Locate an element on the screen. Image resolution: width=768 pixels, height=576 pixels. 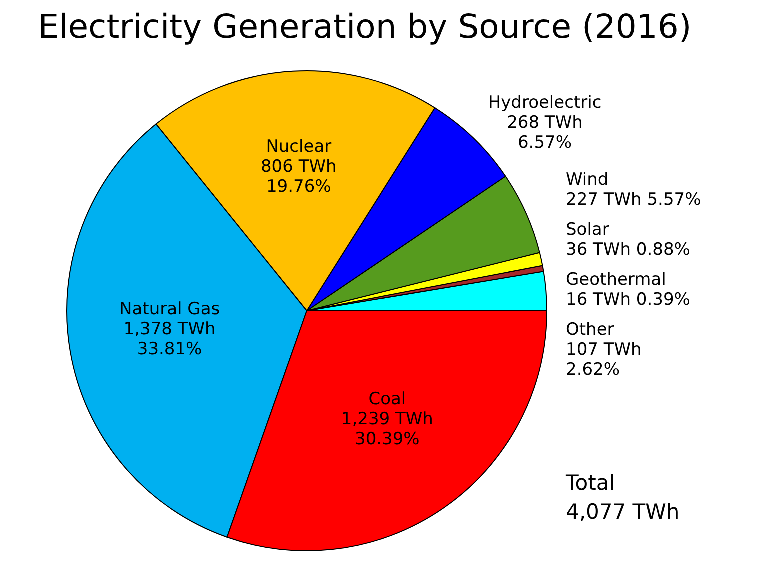
data-label: 16 TWh 0.39% is located at coordinates (628, 300).